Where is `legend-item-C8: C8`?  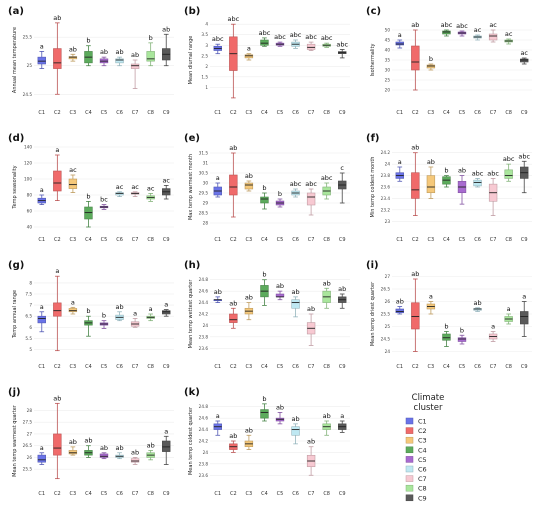
legend-item-C8: C8 is located at coordinates (416, 489).